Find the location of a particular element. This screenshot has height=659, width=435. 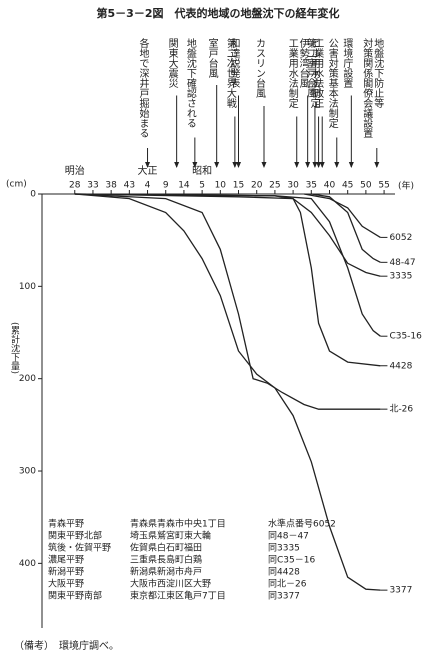

y-tick-label: 400 is located at coordinates (27, 564).